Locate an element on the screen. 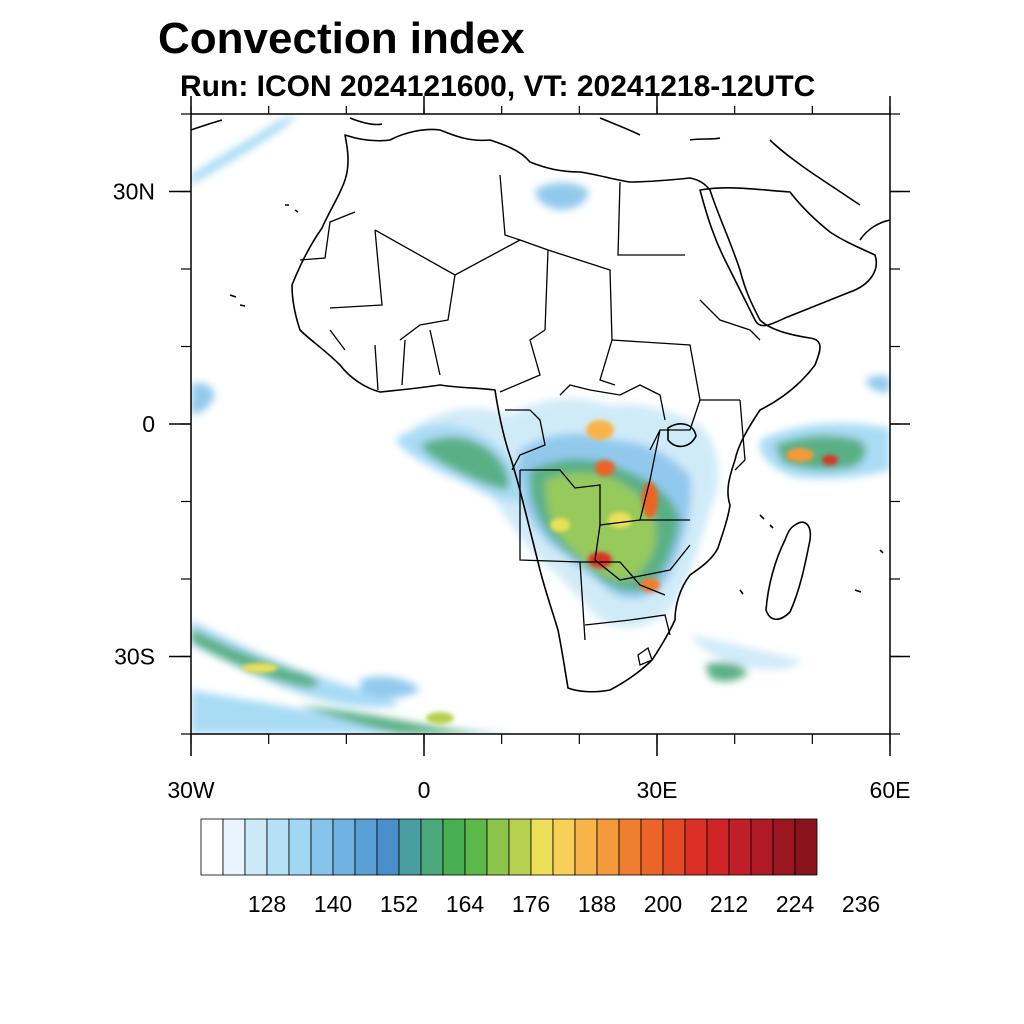  colorbar-label: 200 is located at coordinates (663, 904).